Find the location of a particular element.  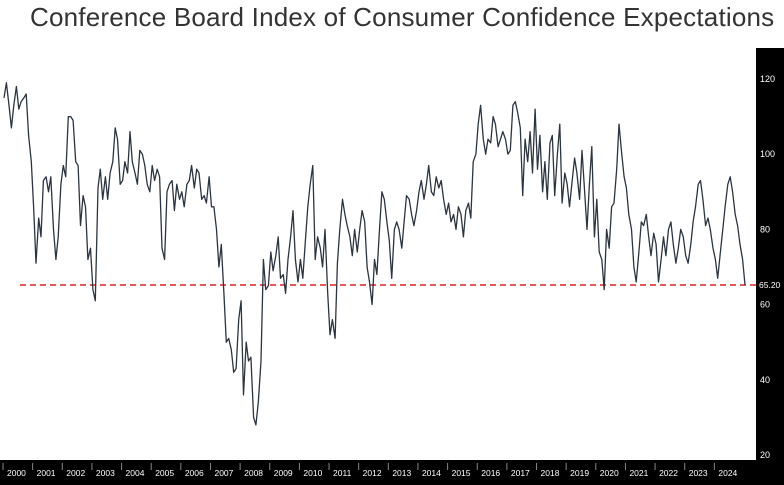

x-tick-label: 2006 is located at coordinates (194, 473).